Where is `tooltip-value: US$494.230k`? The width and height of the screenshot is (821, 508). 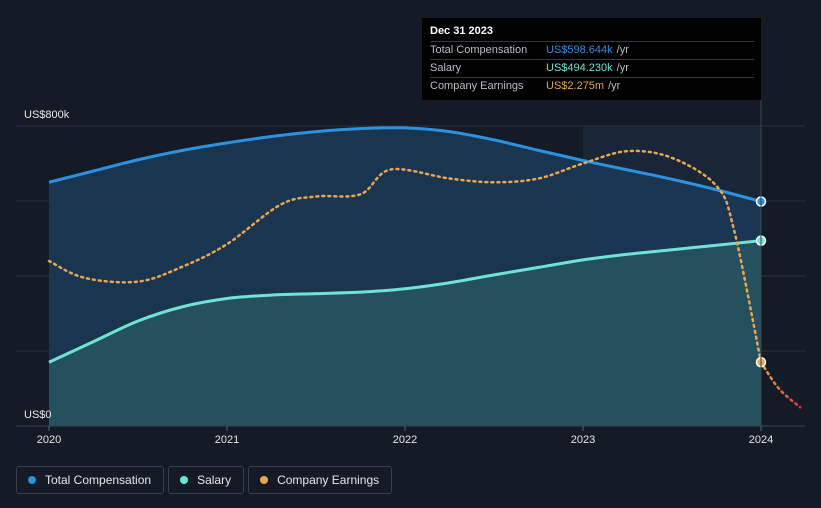
tooltip-value: US$494.230k is located at coordinates (579, 68).